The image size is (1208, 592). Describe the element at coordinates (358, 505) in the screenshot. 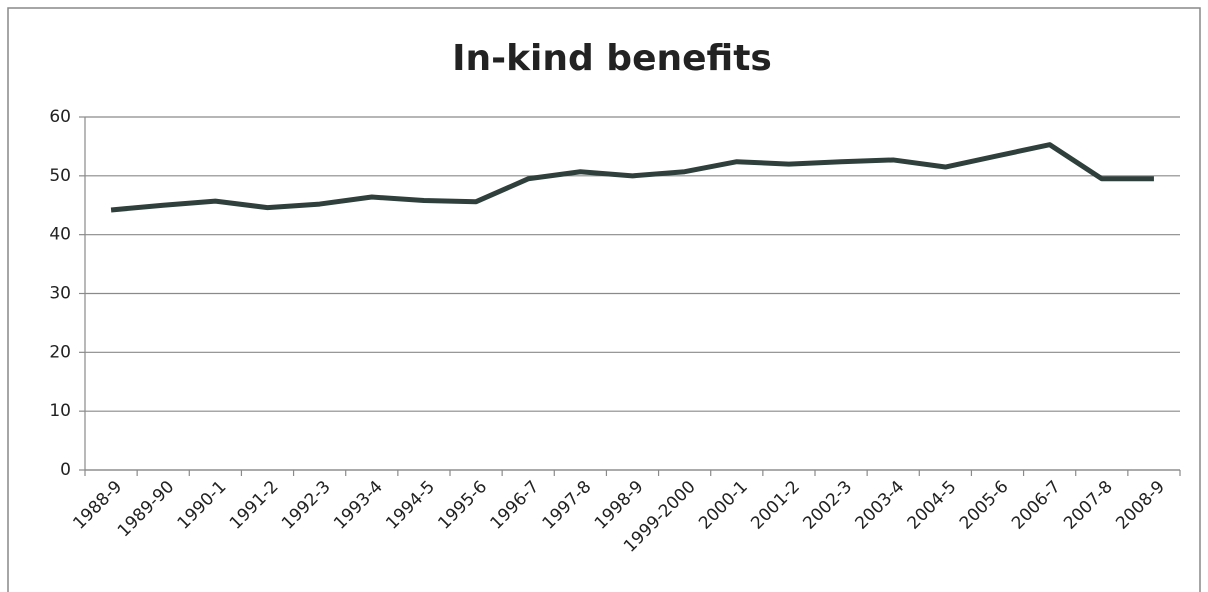

I see `x-tick-label: 1993-4` at that location.